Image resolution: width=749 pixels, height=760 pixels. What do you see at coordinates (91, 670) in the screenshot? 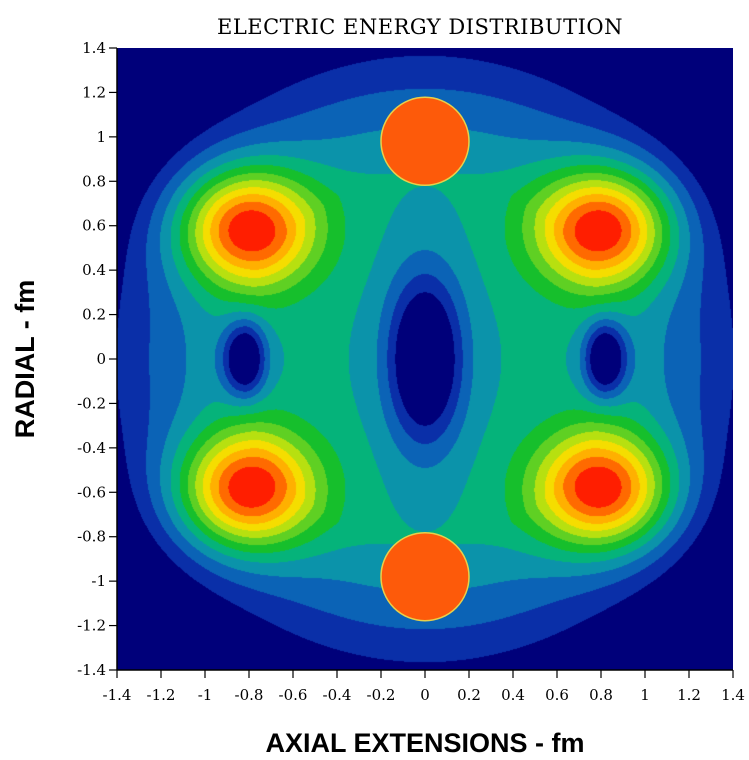
I see `y-tick-label: -1.4` at bounding box center [91, 670].